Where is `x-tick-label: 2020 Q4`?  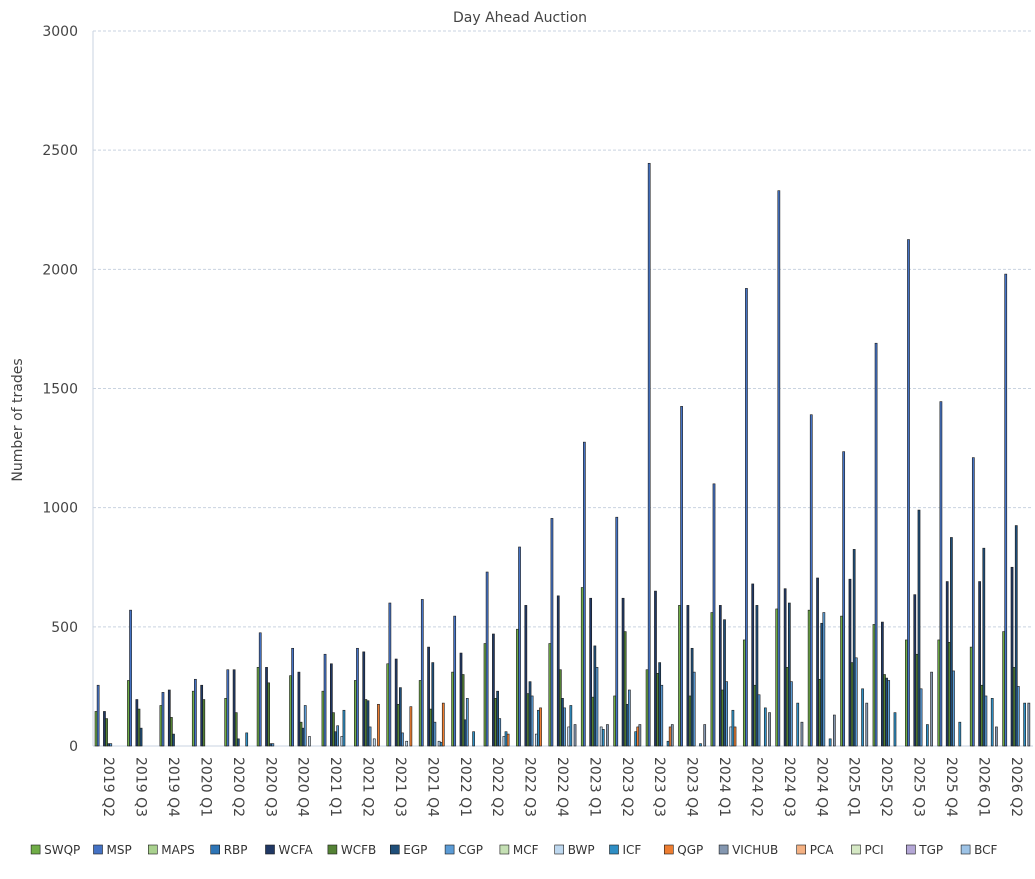 x-tick-label: 2020 Q4 is located at coordinates (303, 787).